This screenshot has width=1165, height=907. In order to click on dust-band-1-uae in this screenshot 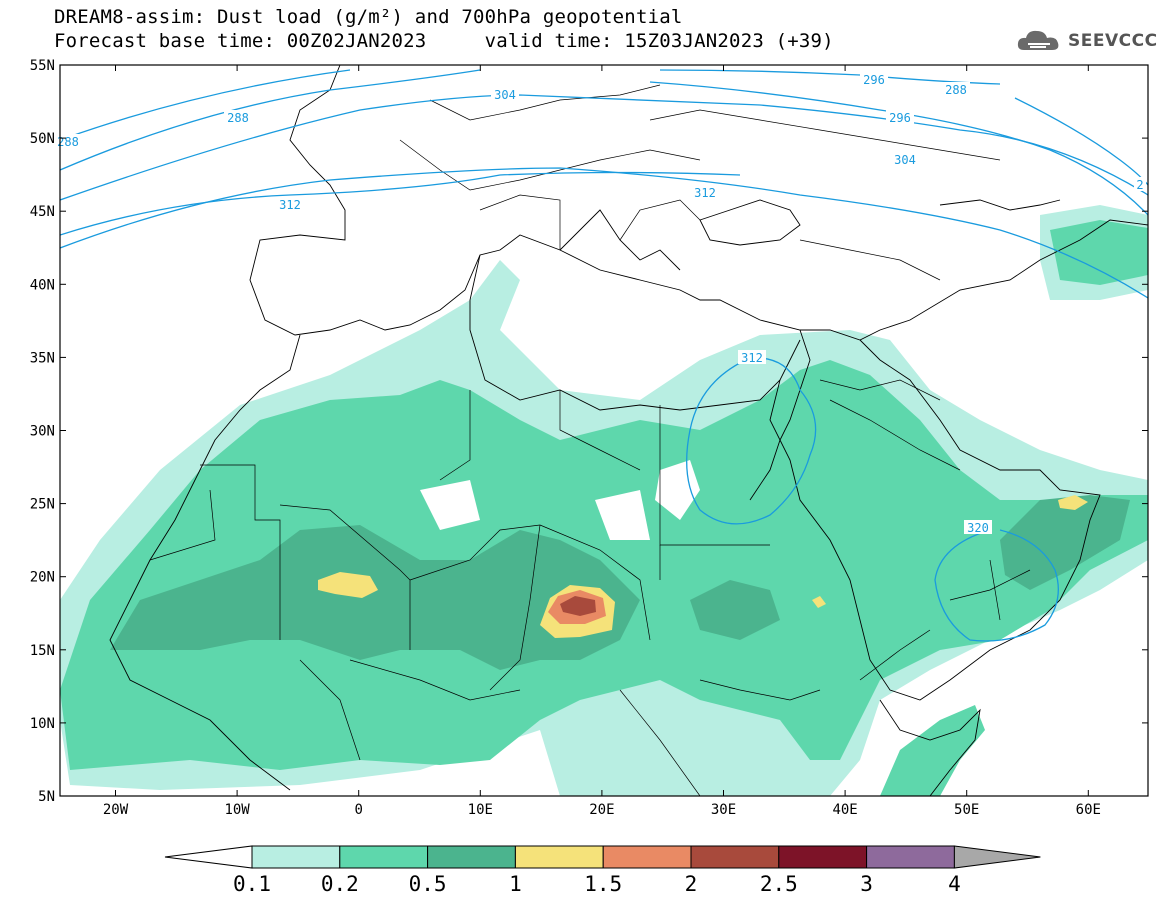, I will do `click(1073, 502)`.